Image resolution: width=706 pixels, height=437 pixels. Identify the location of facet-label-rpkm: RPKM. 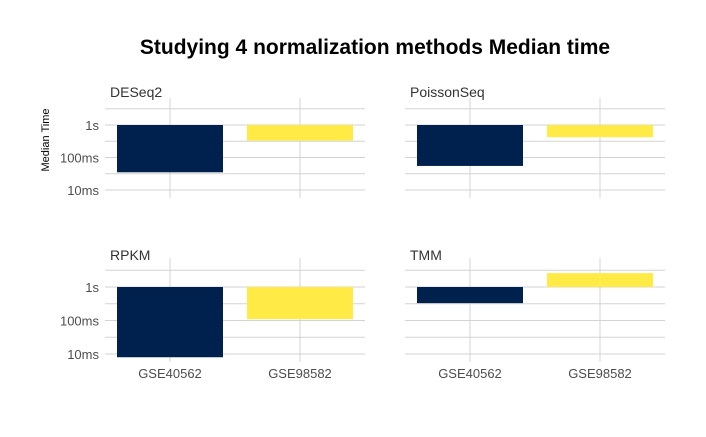
(130, 255).